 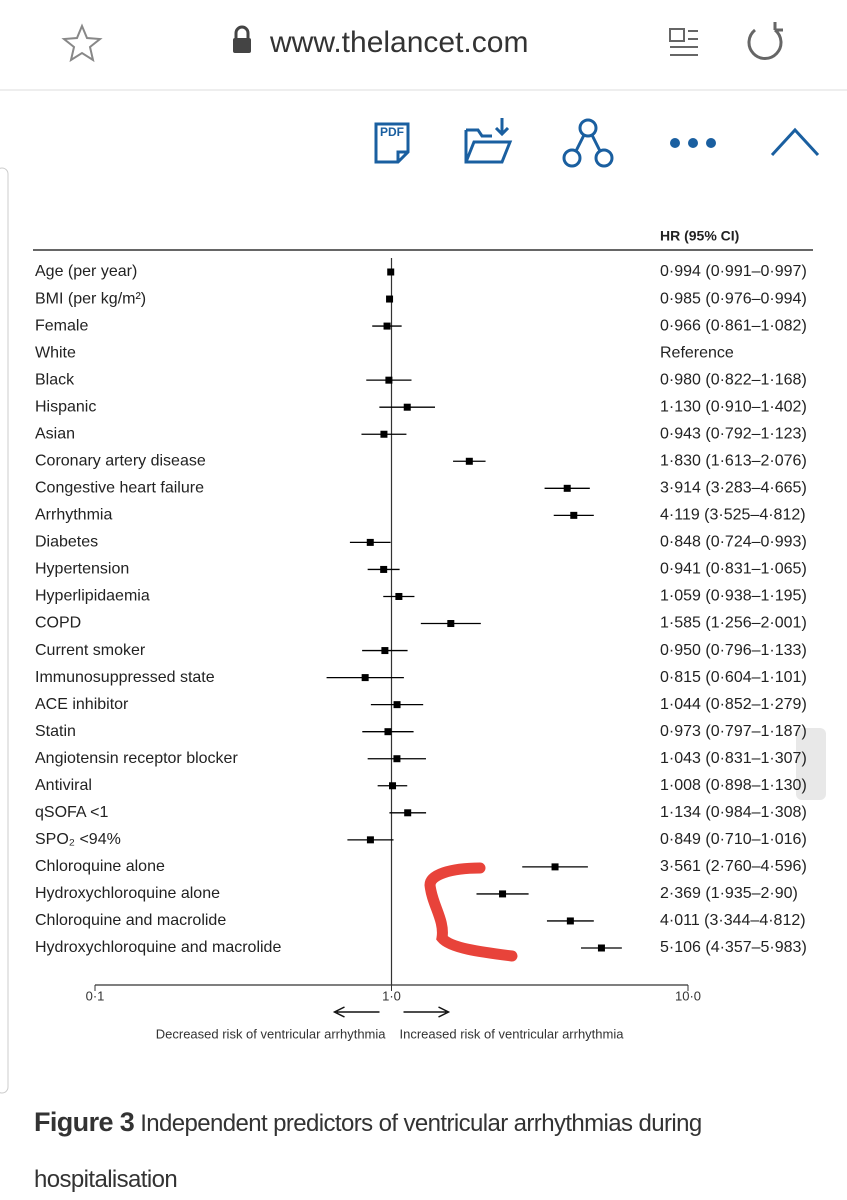 I want to click on row-label: Hispanic, so click(x=65, y=406).